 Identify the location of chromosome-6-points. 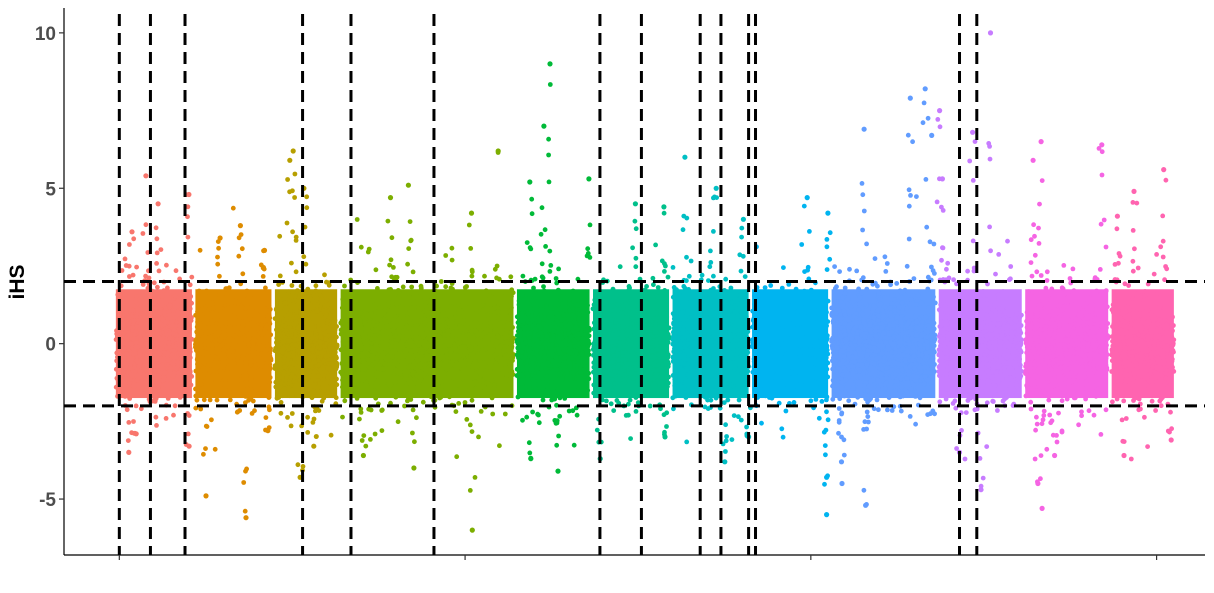
(631, 331).